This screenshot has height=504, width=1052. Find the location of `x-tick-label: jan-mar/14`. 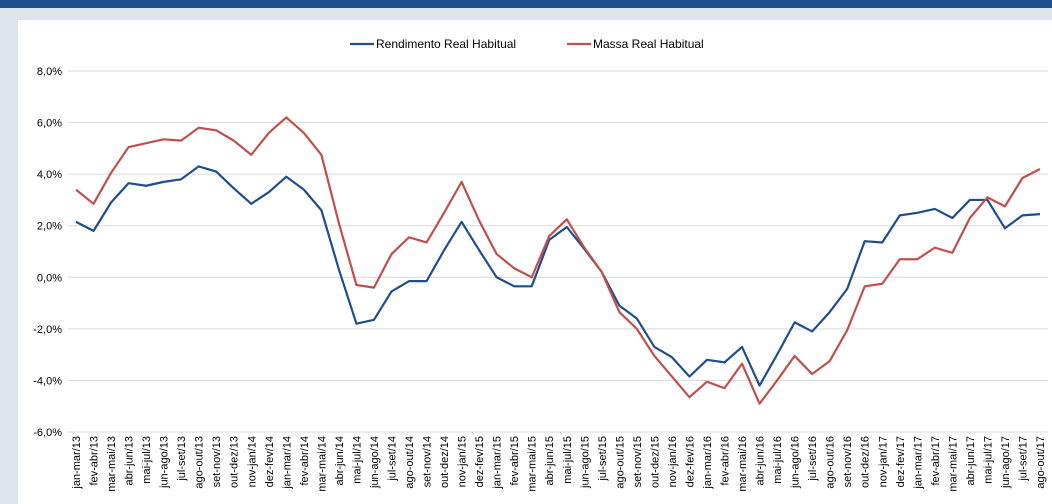

x-tick-label: jan-mar/14 is located at coordinates (287, 463).